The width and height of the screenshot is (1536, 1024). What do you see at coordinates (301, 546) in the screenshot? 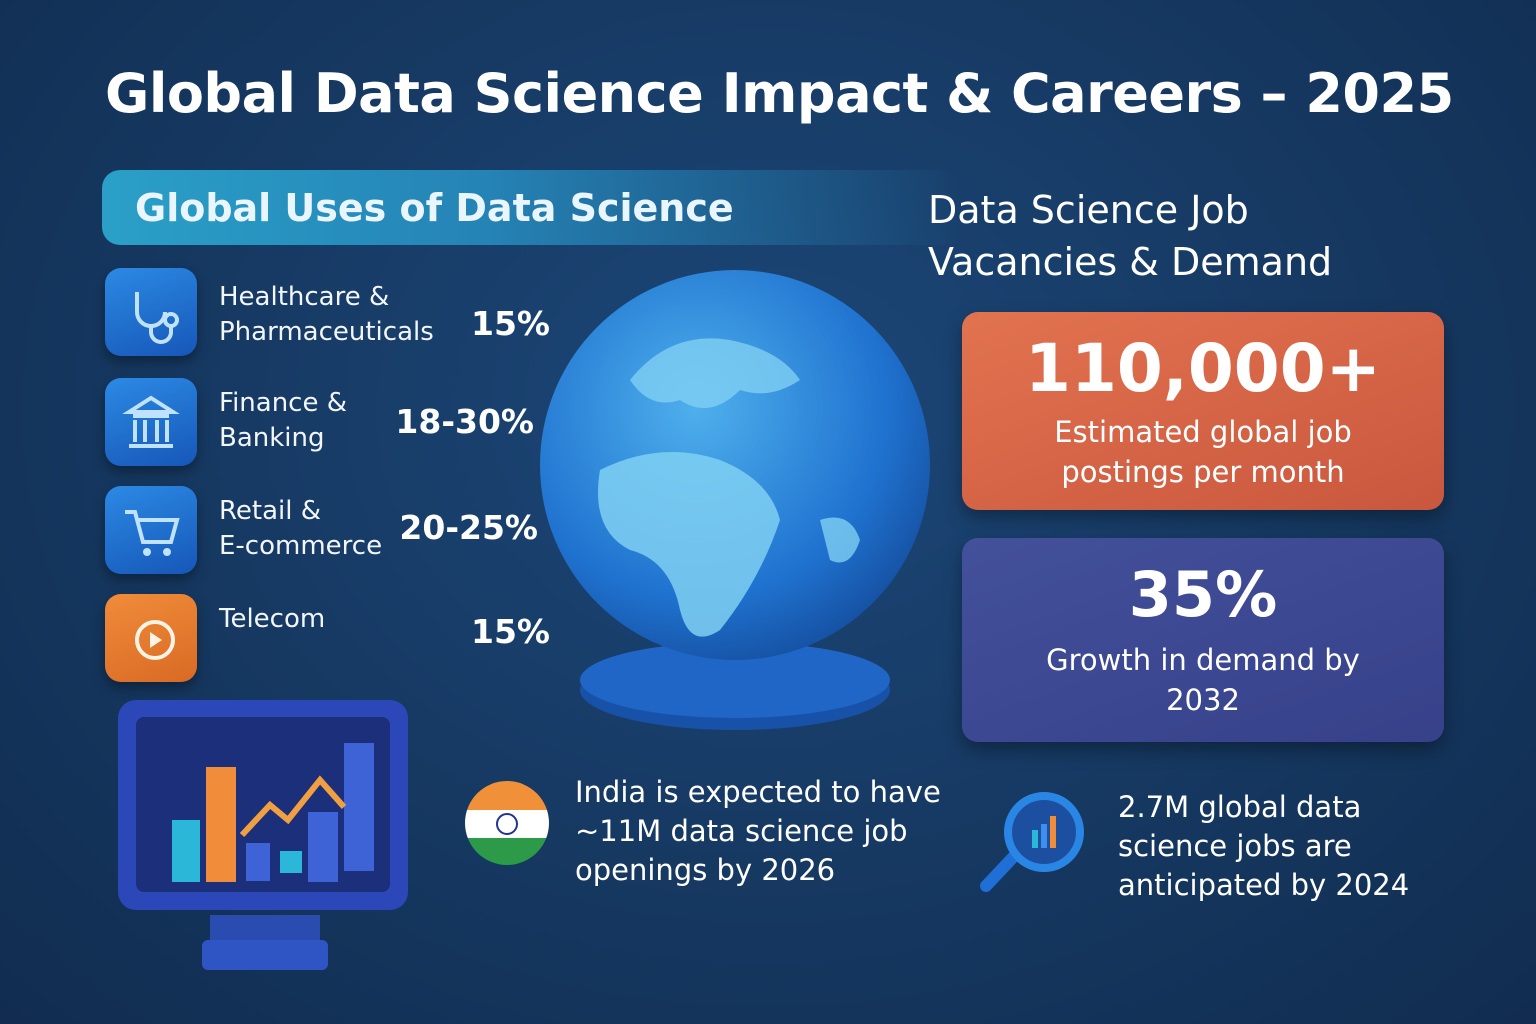
I see `sector-label: E-commerce` at bounding box center [301, 546].